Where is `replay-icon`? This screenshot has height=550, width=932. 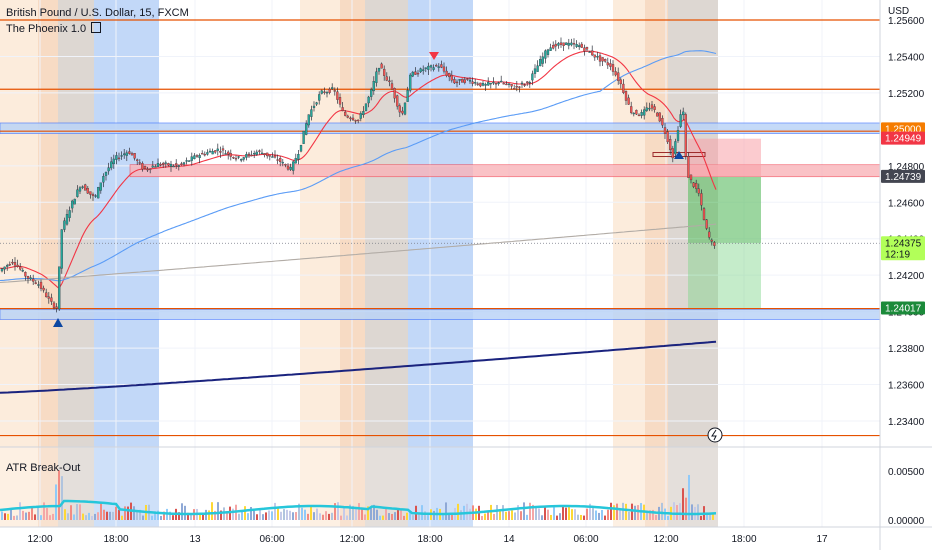 replay-icon is located at coordinates (715, 435).